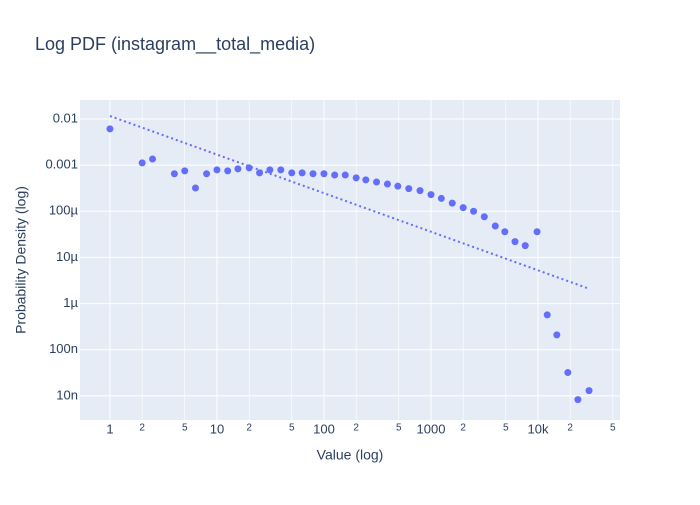 The width and height of the screenshot is (700, 505). I want to click on x-tick-label: 1000, so click(431, 428).